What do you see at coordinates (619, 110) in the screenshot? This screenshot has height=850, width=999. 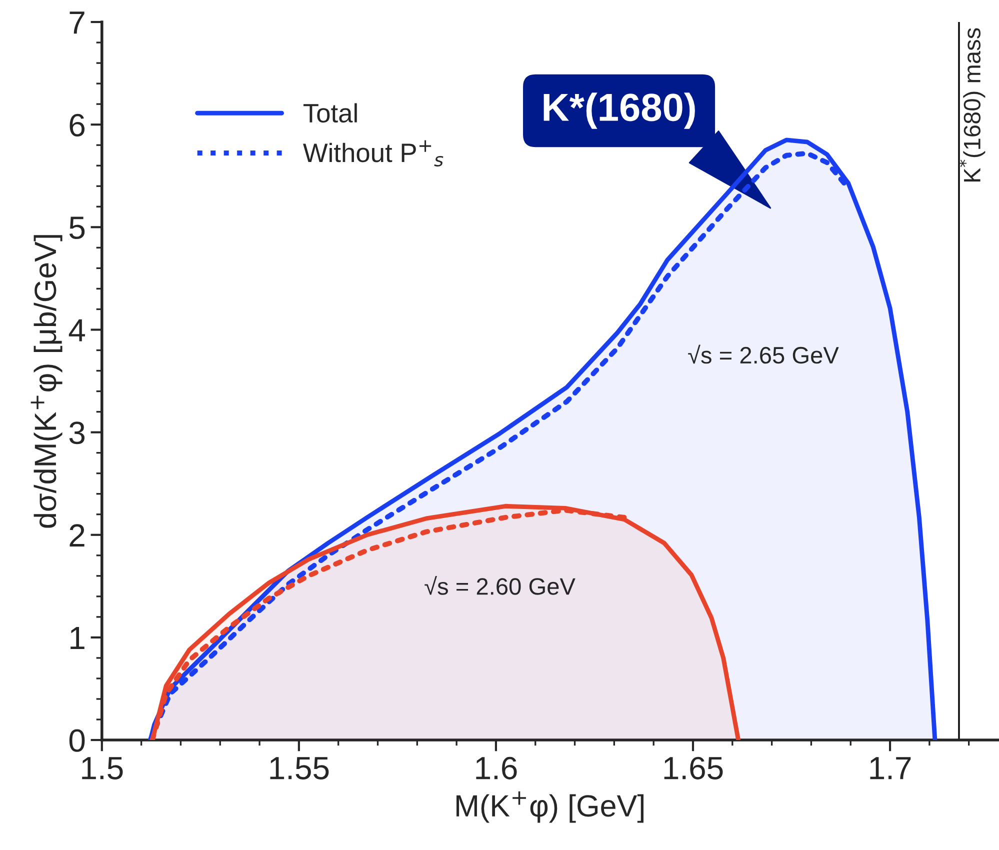 I see `annotation: K*(1680)` at bounding box center [619, 110].